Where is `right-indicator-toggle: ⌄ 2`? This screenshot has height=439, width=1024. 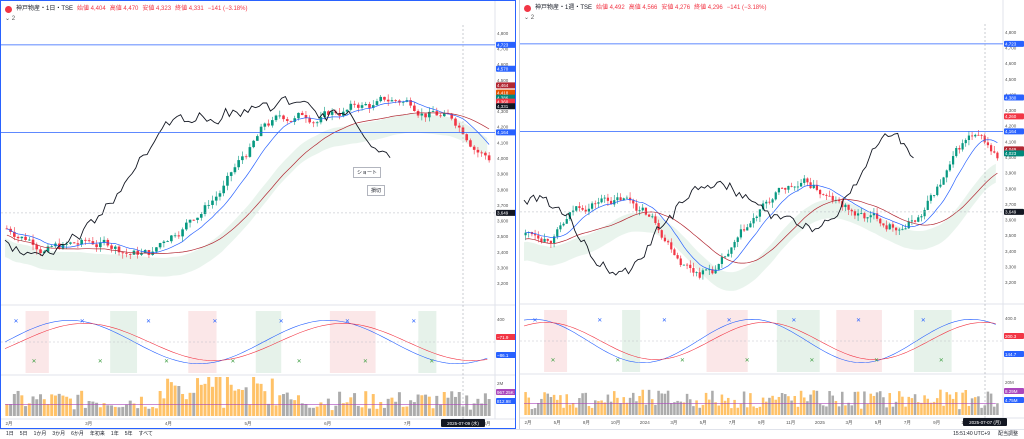 right-indicator-toggle: ⌄ 2 is located at coordinates (529, 18).